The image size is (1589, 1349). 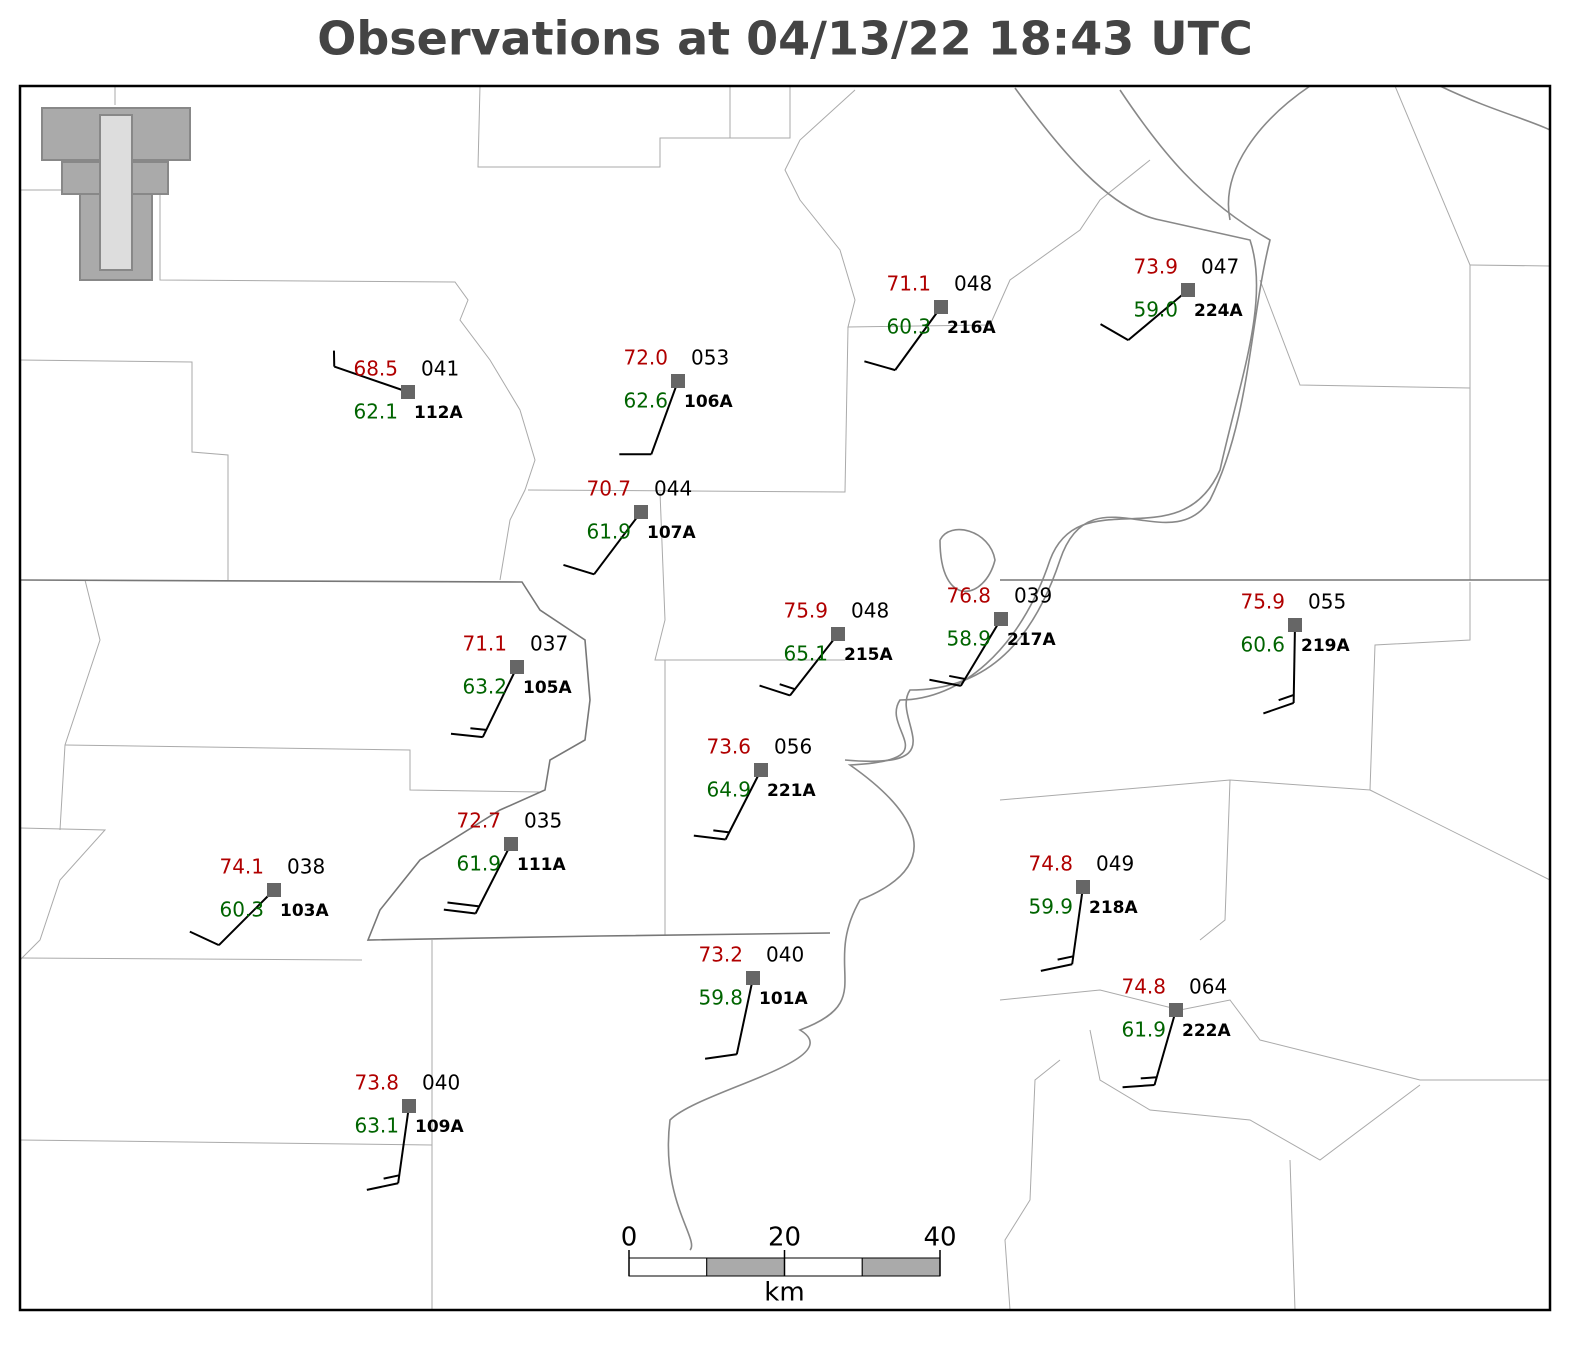 I want to click on station-id: 112A, so click(x=438, y=413).